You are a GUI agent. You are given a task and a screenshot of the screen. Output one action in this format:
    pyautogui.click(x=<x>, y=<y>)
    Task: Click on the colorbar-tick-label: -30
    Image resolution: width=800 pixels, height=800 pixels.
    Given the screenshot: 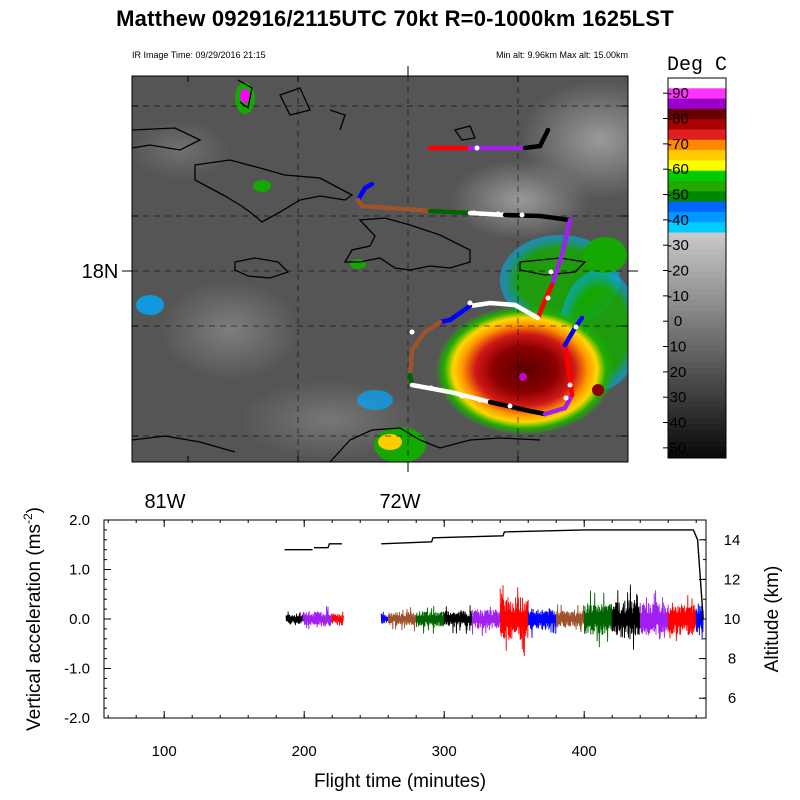 What is the action you would take?
    pyautogui.click(x=678, y=245)
    